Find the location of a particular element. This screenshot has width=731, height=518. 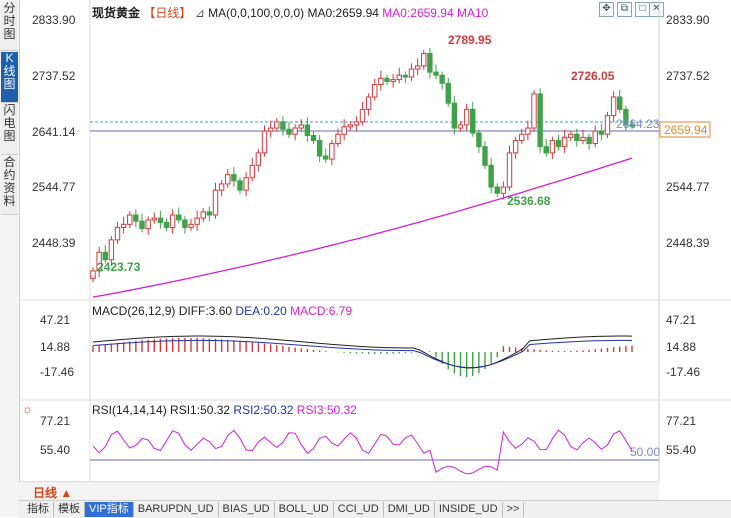

price-axis-label-left: 2641.14 is located at coordinates (54, 132).